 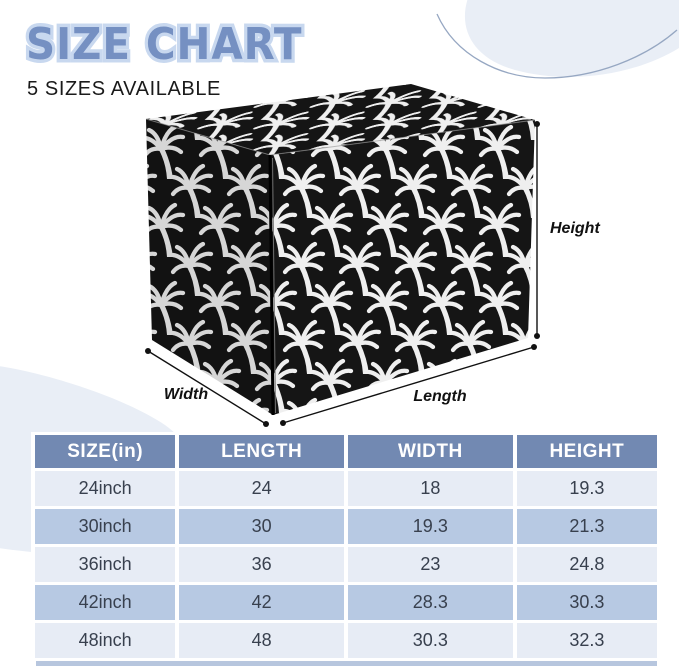 I want to click on length-cell: 36, so click(x=261, y=564).